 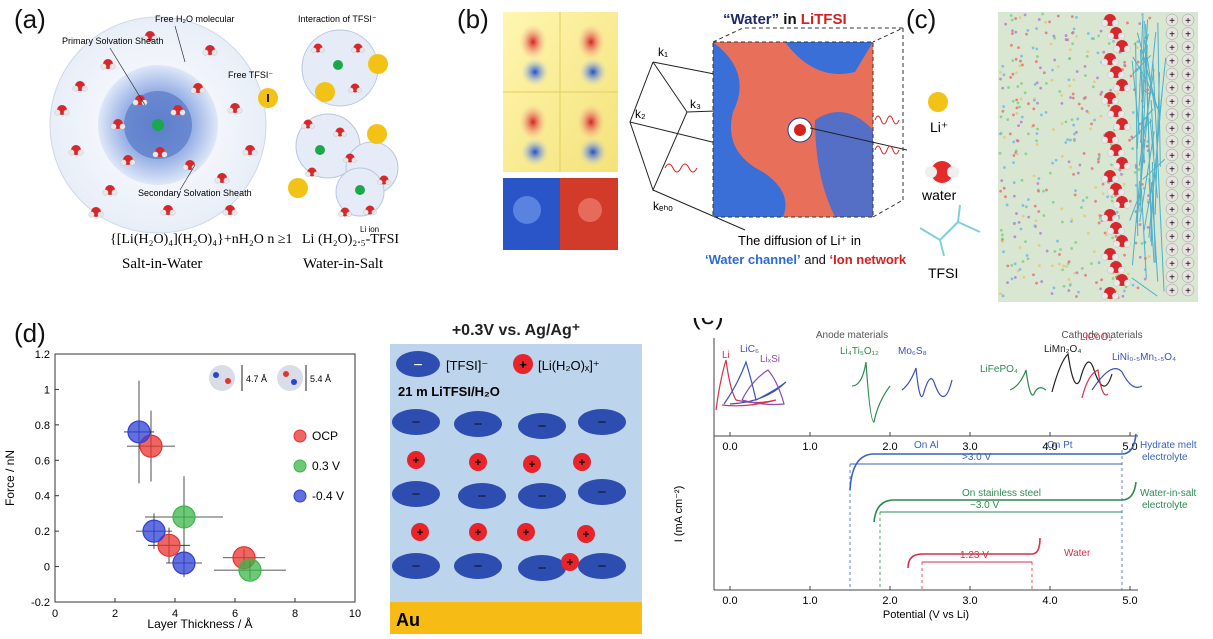 I want to click on hydrate-label-1: Hydrate melt, so click(x=1168, y=445).